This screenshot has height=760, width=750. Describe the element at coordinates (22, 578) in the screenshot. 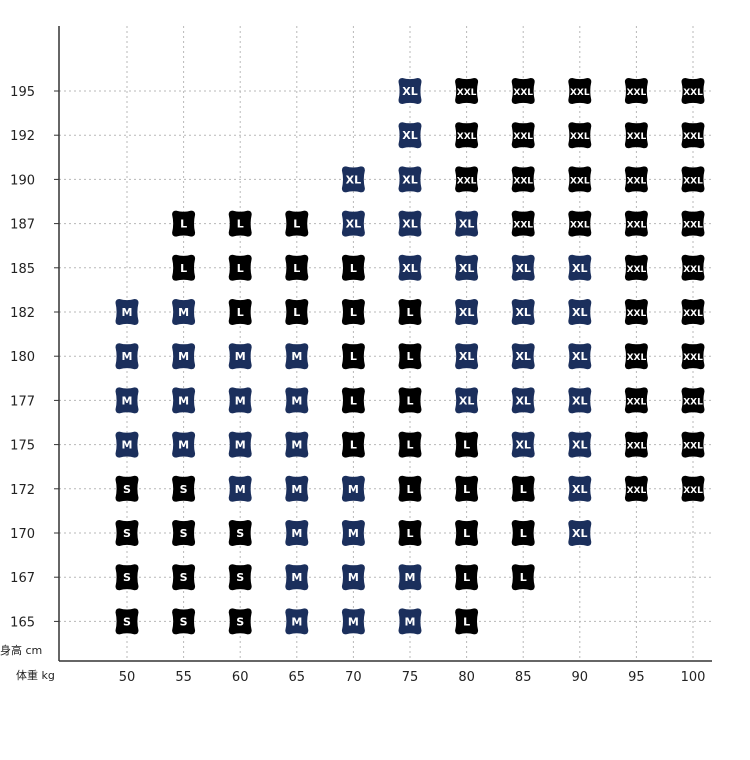

I see `y-tick-label: 167` at that location.